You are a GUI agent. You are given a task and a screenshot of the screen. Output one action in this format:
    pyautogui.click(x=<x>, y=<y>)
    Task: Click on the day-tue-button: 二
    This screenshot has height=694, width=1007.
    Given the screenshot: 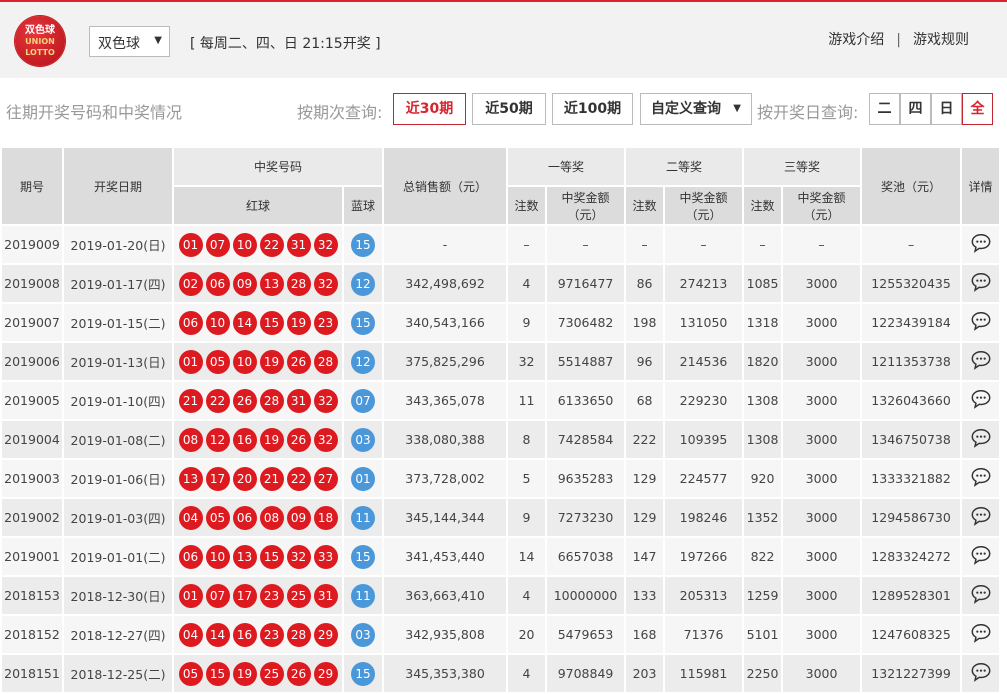 What is the action you would take?
    pyautogui.click(x=884, y=109)
    